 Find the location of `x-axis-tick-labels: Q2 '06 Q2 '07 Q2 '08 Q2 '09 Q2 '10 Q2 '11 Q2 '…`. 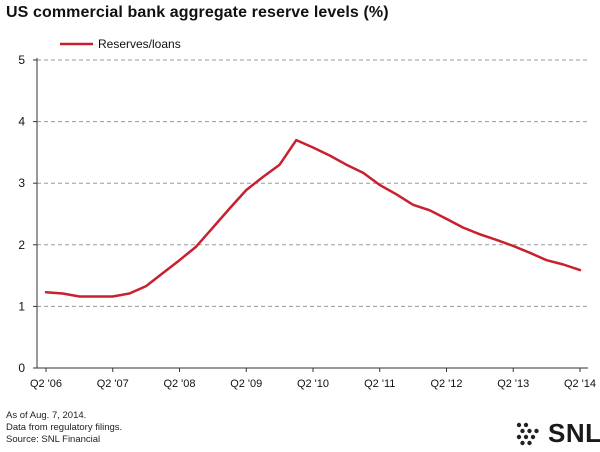

x-axis-tick-labels: Q2 '06 Q2 '07 Q2 '08 Q2 '09 Q2 '10 Q2 '11 Q2 '… is located at coordinates (313, 384).